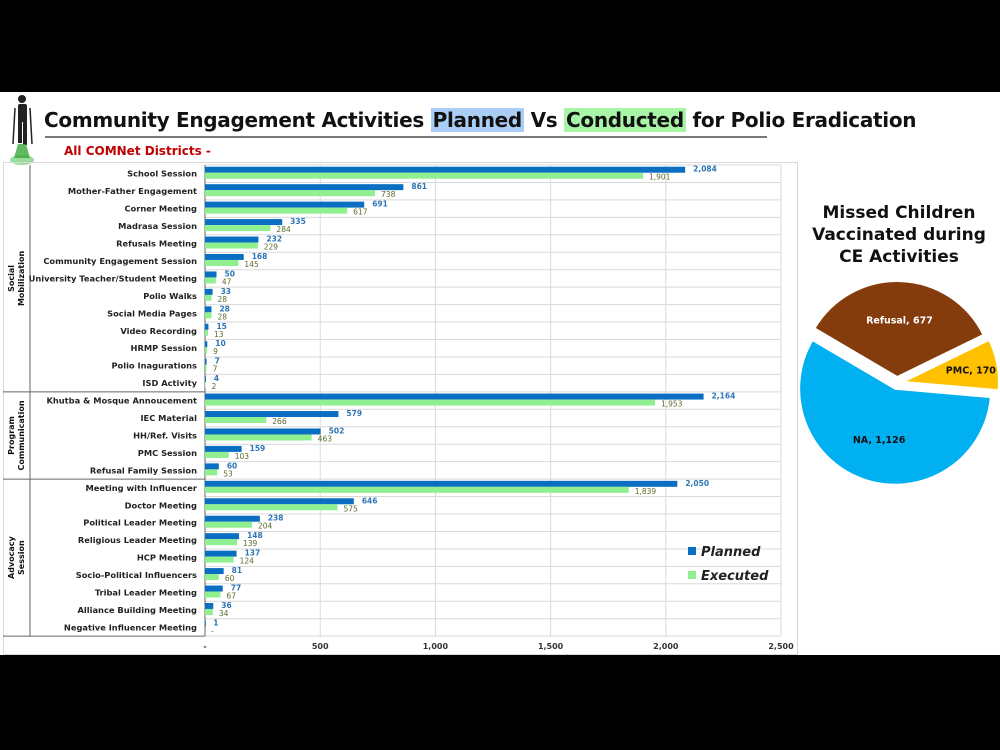  Describe the element at coordinates (215, 369) in the screenshot. I see `data-label-executed: 7` at that location.